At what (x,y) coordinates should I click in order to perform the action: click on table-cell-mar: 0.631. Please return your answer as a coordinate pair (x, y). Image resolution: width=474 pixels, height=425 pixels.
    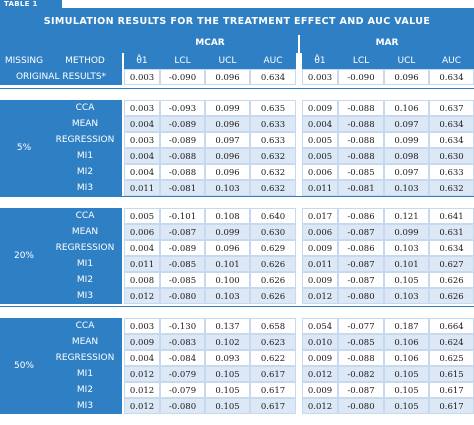
    Looking at the image, I should click on (451, 232).